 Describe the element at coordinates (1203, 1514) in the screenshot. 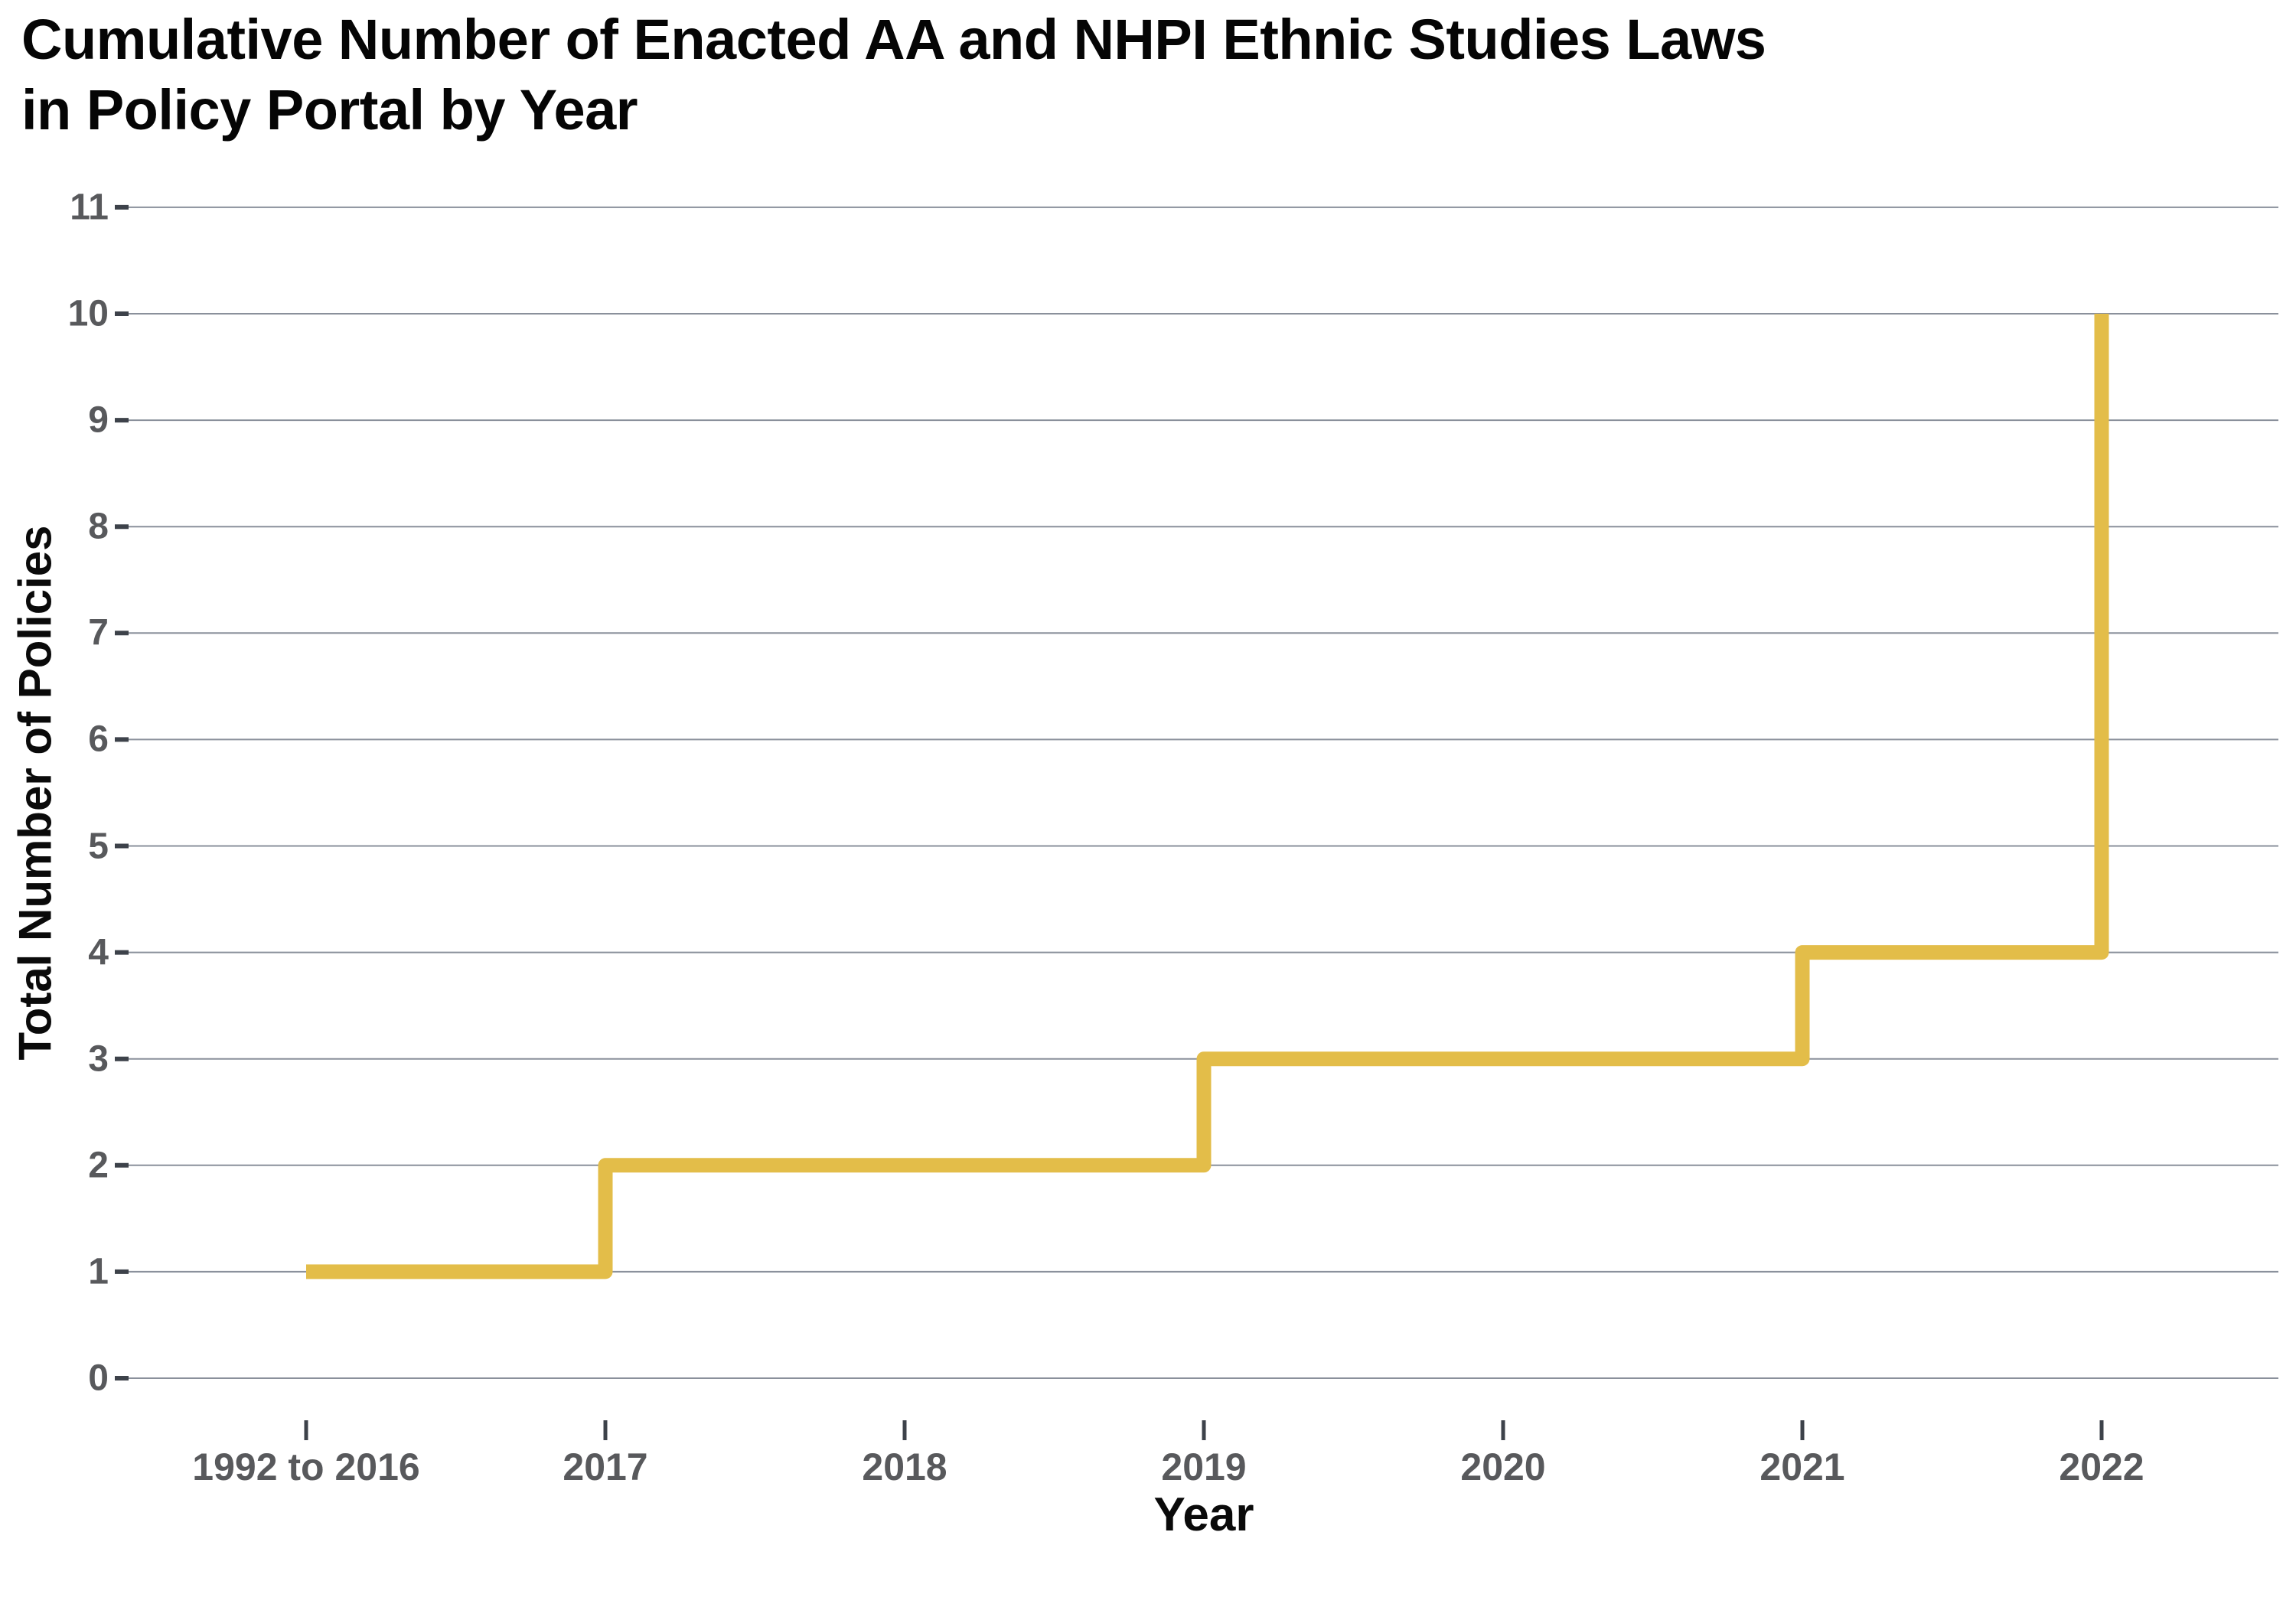

I see `x-axis-title: Year` at that location.